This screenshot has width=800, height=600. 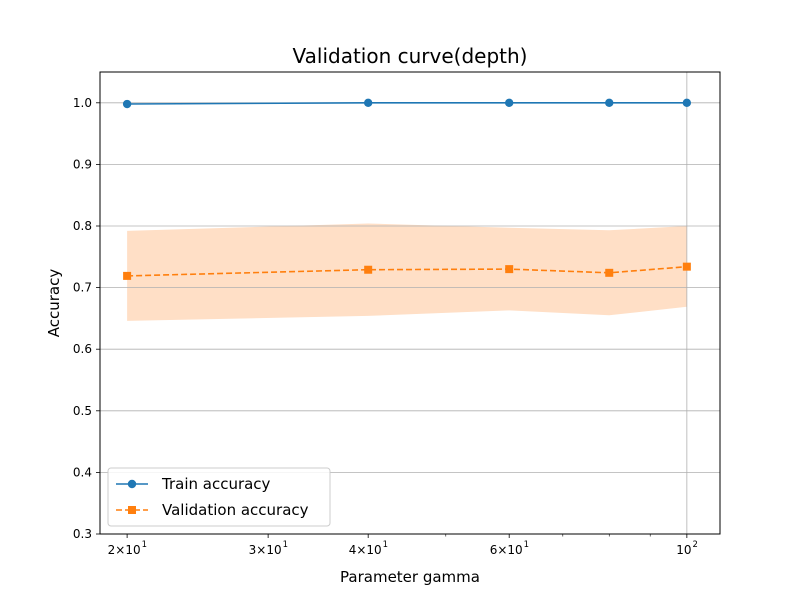 I want to click on legend-label: Validation accuracy, so click(x=235, y=510).